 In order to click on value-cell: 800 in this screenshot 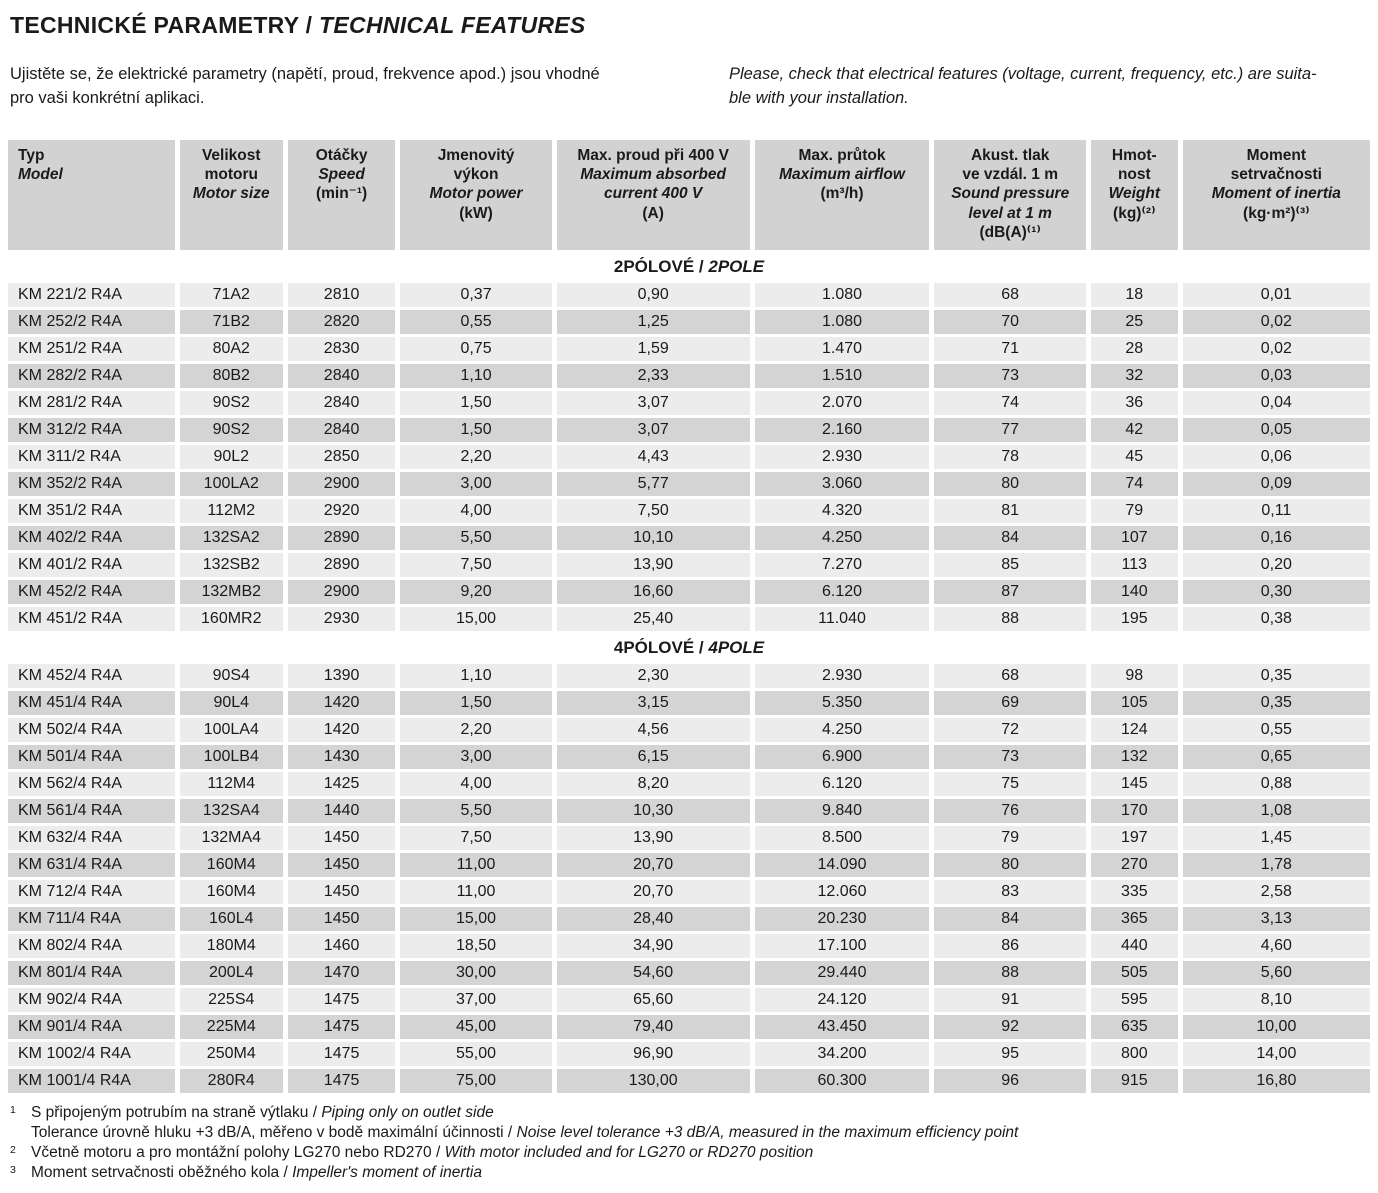, I will do `click(1134, 1053)`.